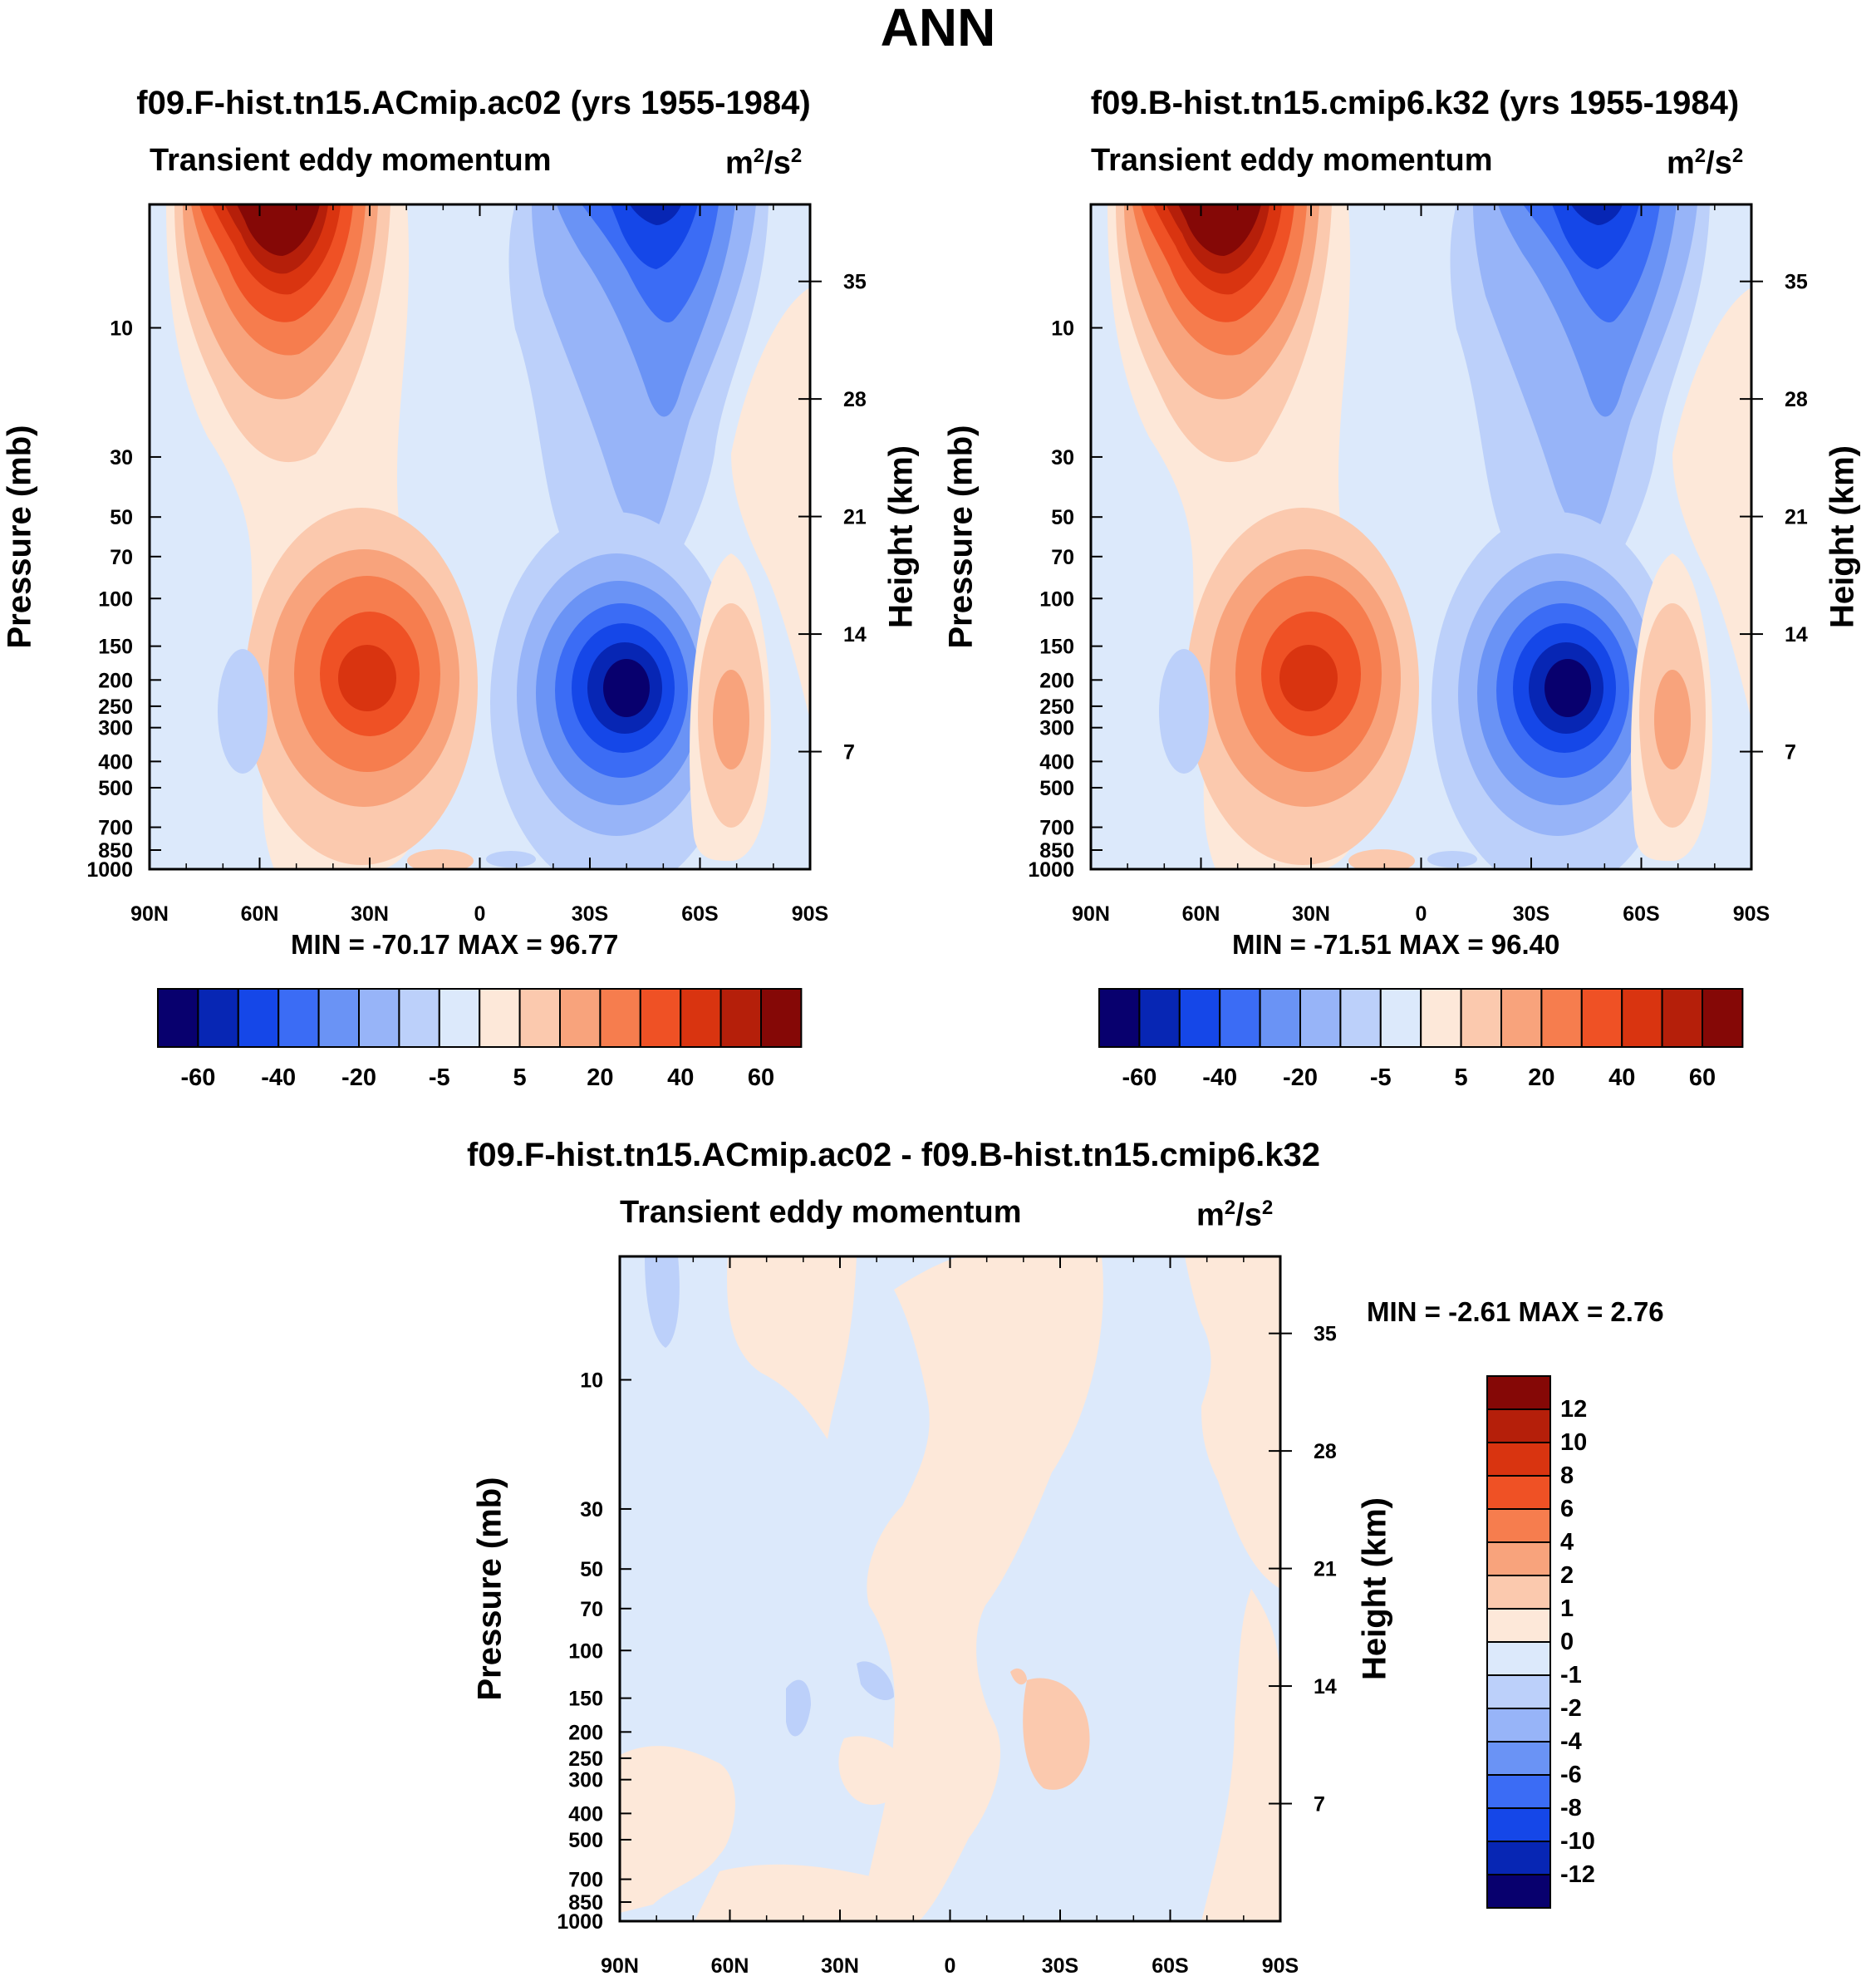  I want to click on panel3-contour-pos5, so click(677, 1829).